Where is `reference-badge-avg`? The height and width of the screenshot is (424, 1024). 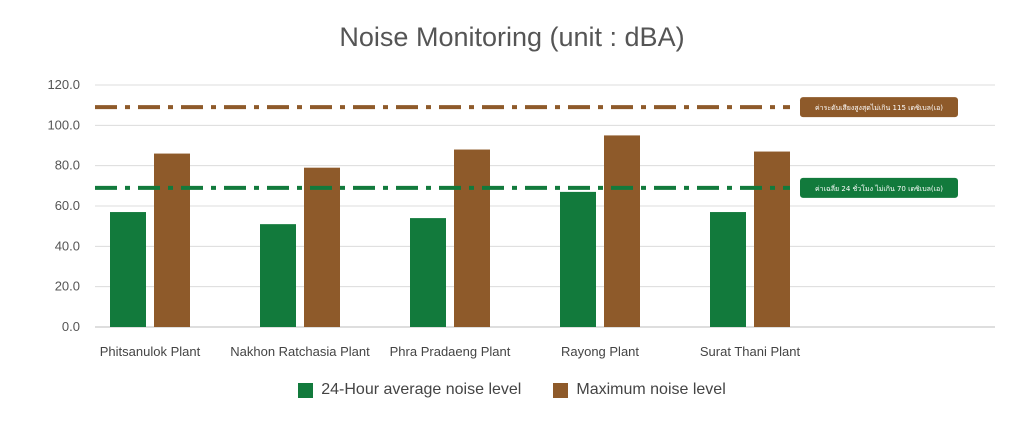 reference-badge-avg is located at coordinates (879, 187).